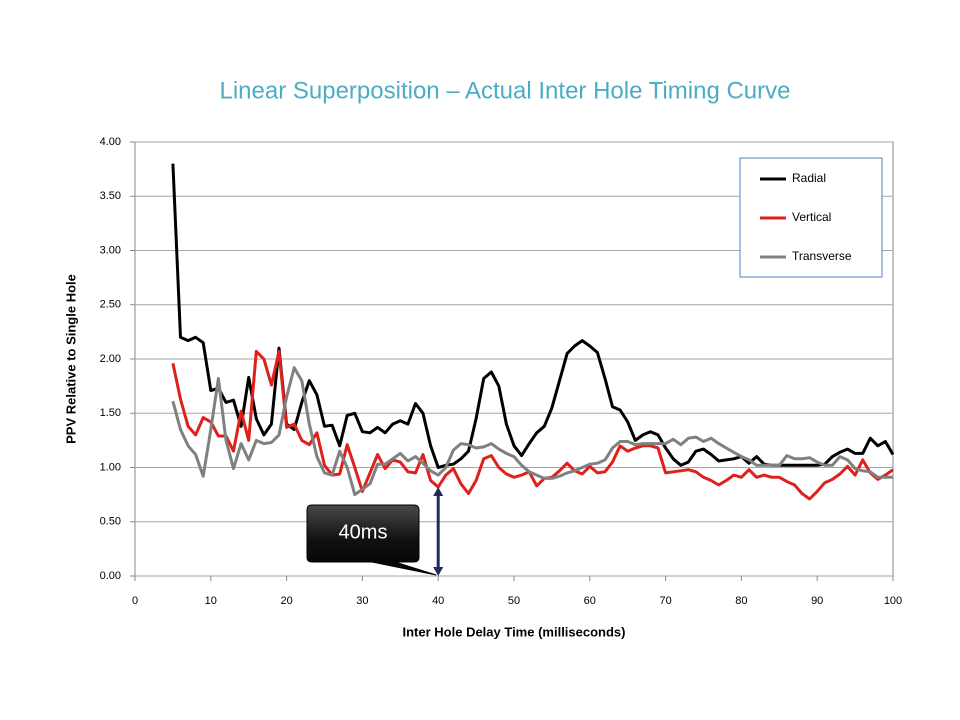 The image size is (960, 720). What do you see at coordinates (817, 601) in the screenshot?
I see `x-tick-label: 90` at bounding box center [817, 601].